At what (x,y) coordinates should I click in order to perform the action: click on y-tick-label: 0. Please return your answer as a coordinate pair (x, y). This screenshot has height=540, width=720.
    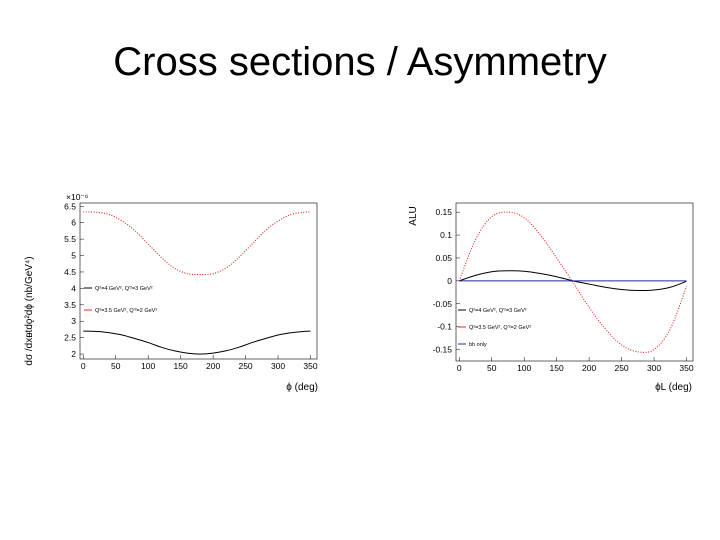
    Looking at the image, I should click on (449, 281).